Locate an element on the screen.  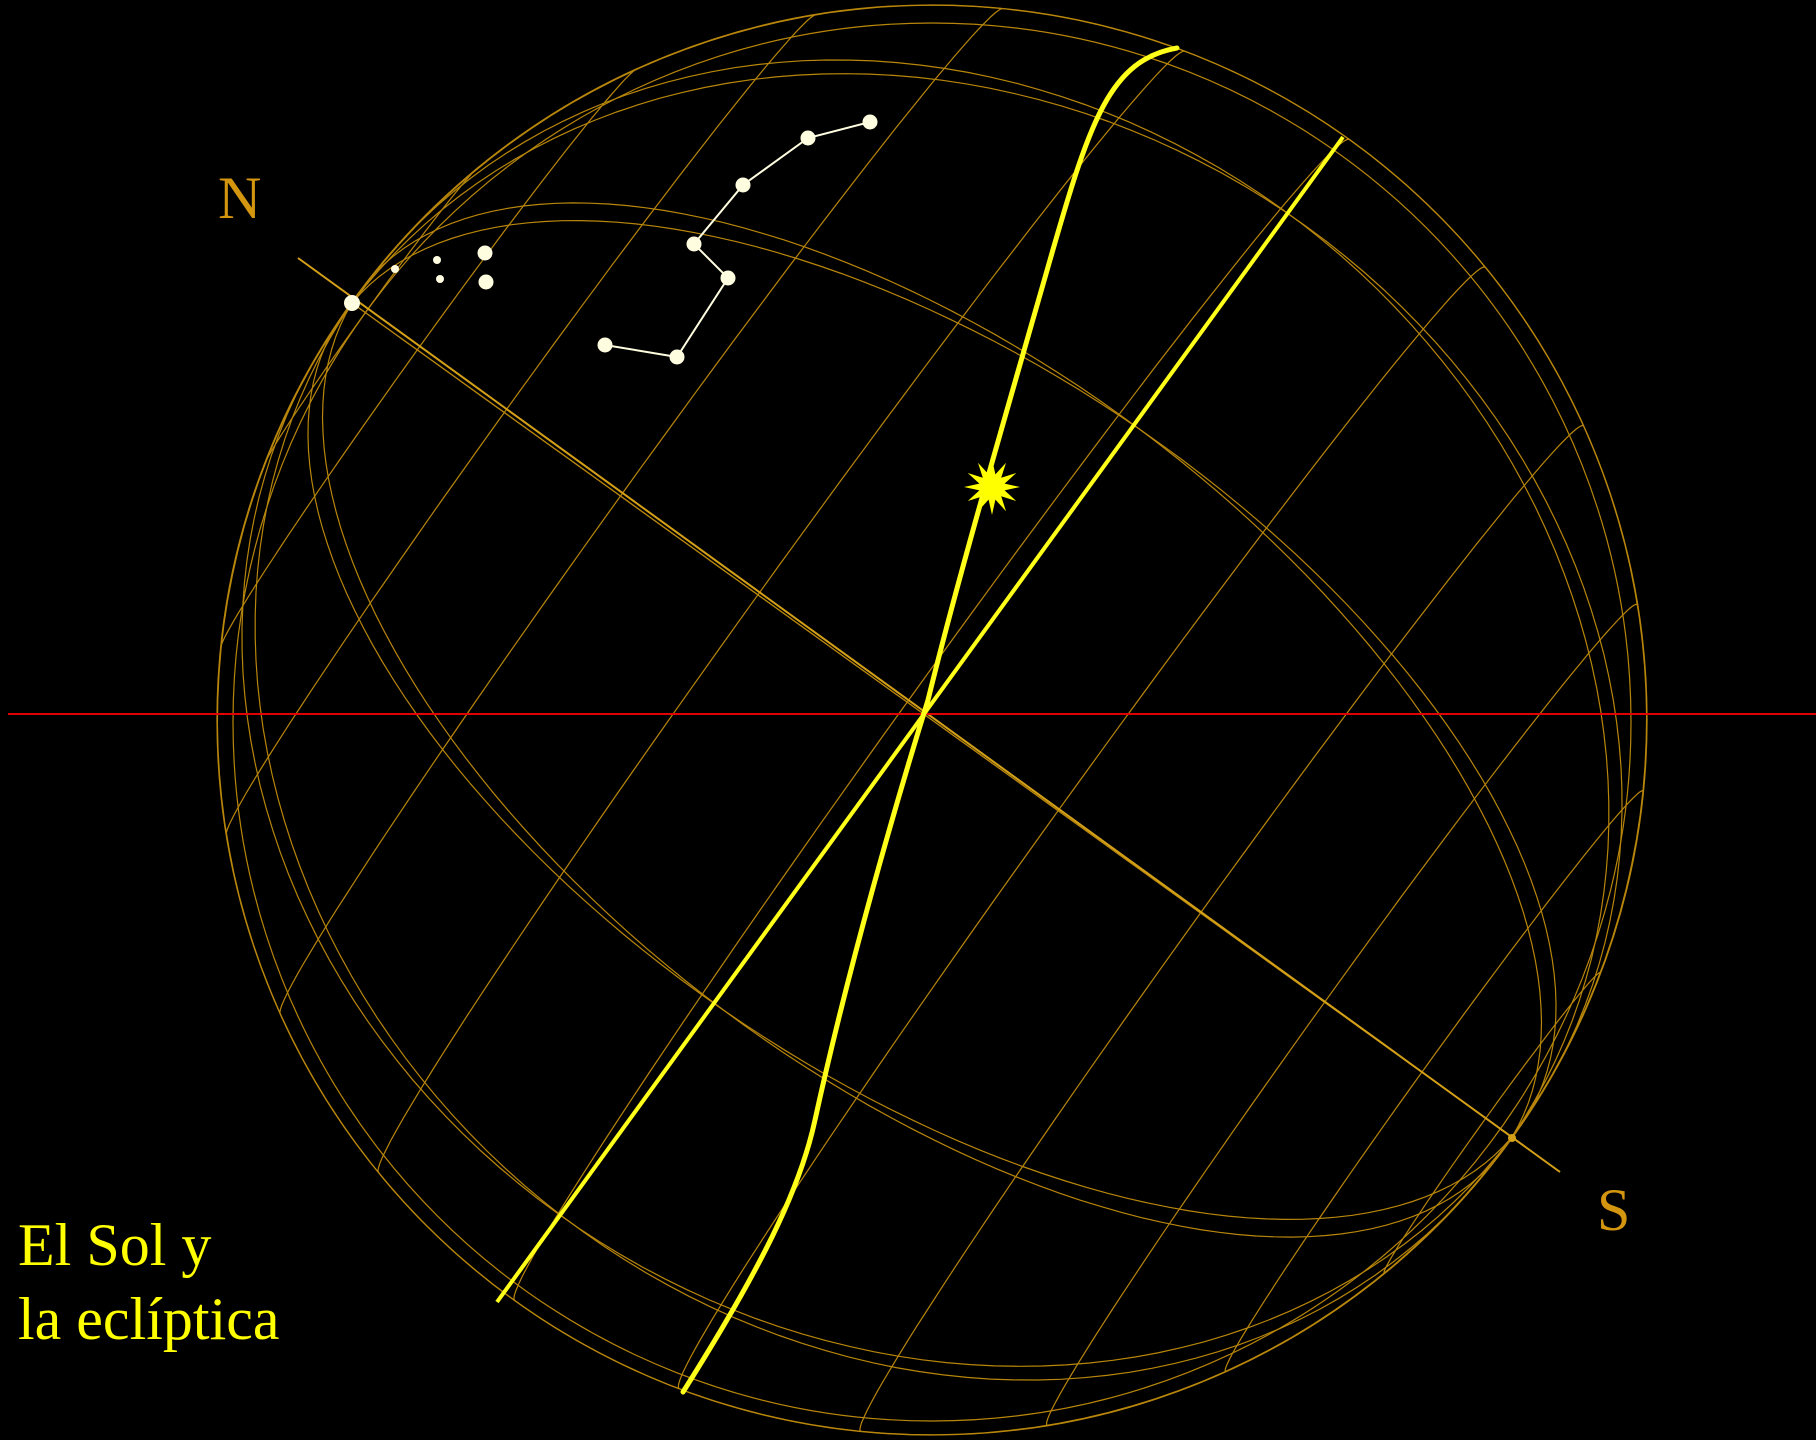
caption-line-2: la eclíptica is located at coordinates (149, 1319).